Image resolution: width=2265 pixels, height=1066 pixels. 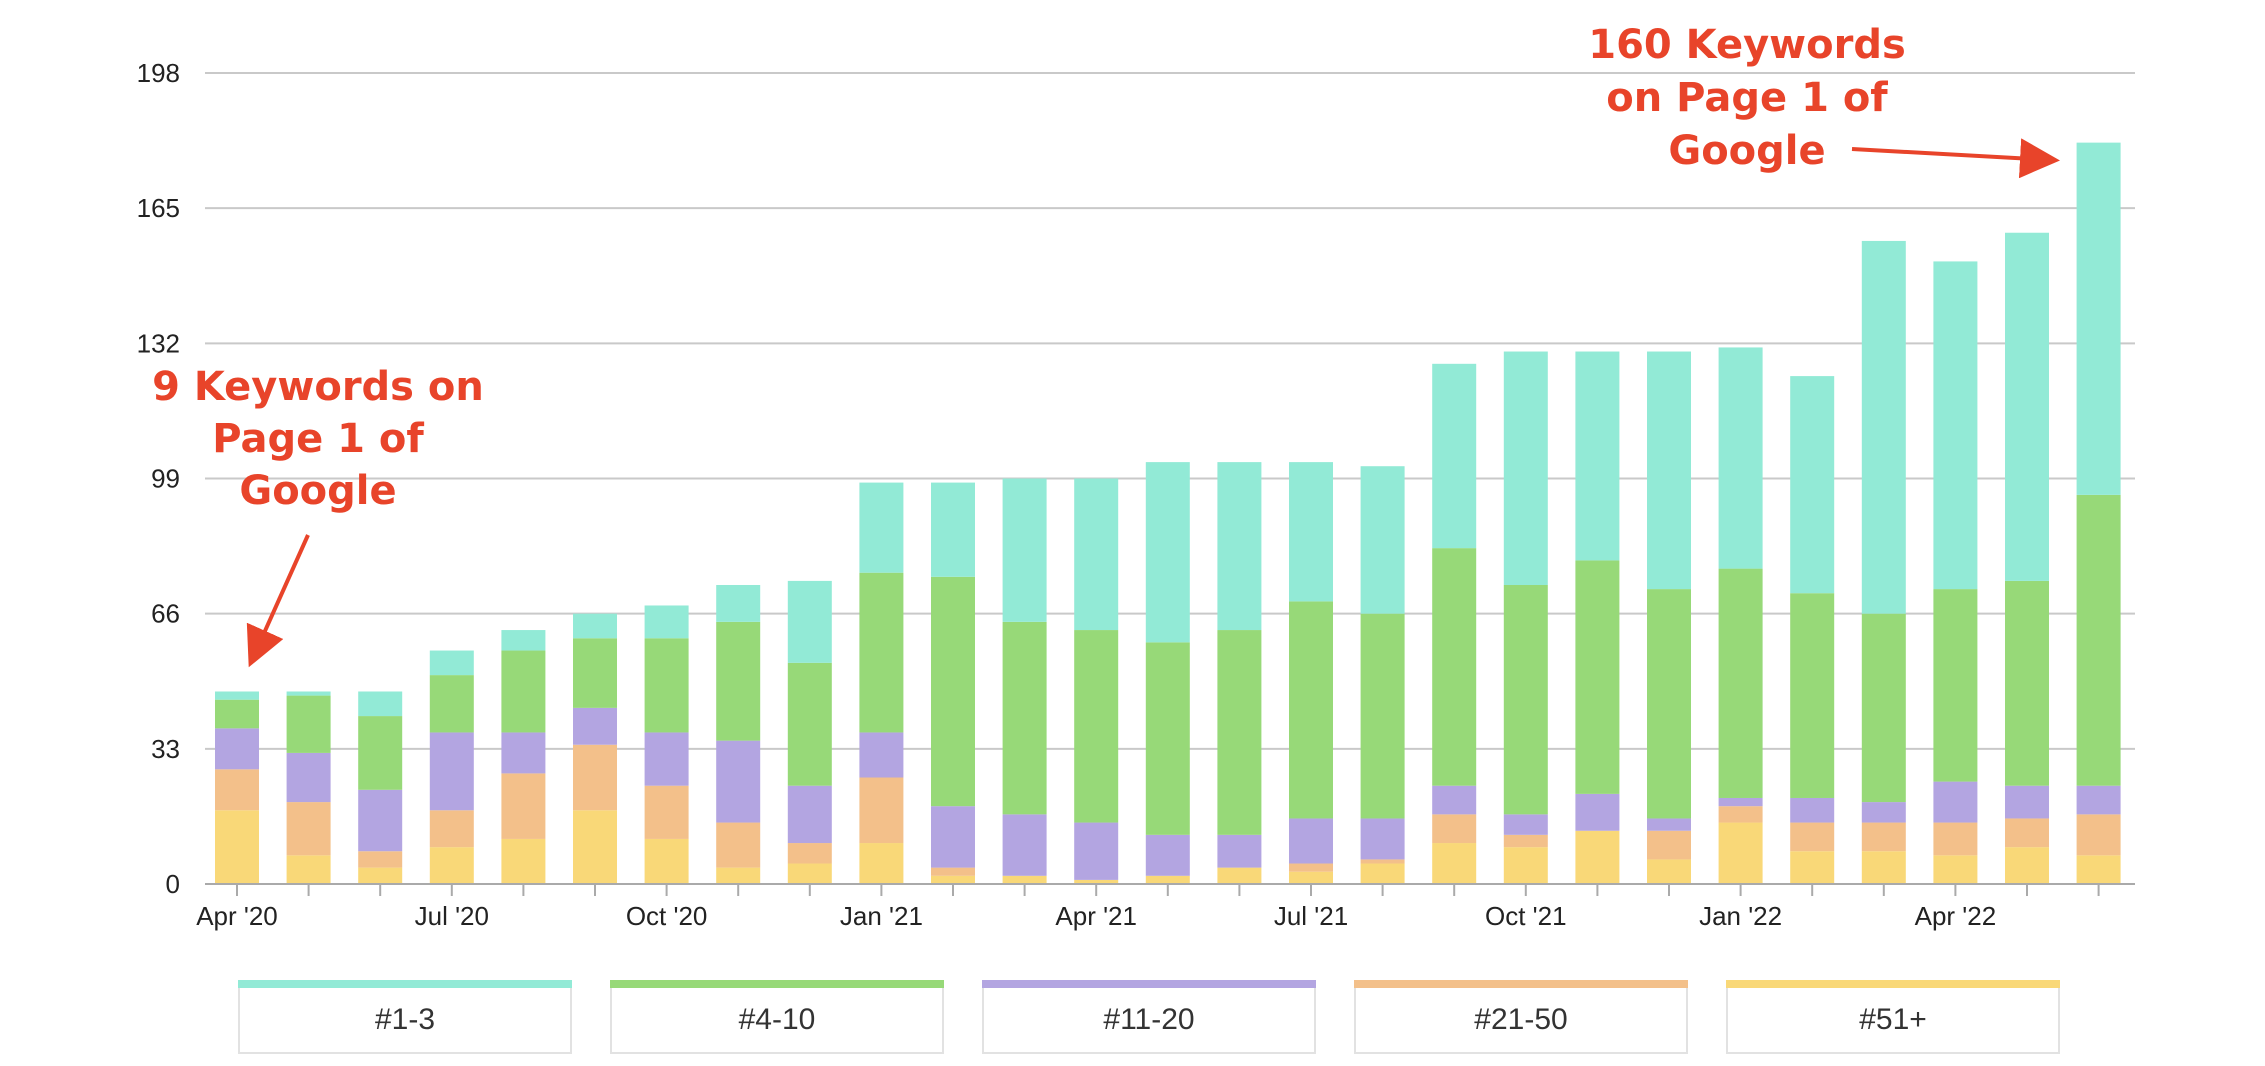 What do you see at coordinates (173, 884) in the screenshot?
I see `y-tick-label: 0` at bounding box center [173, 884].